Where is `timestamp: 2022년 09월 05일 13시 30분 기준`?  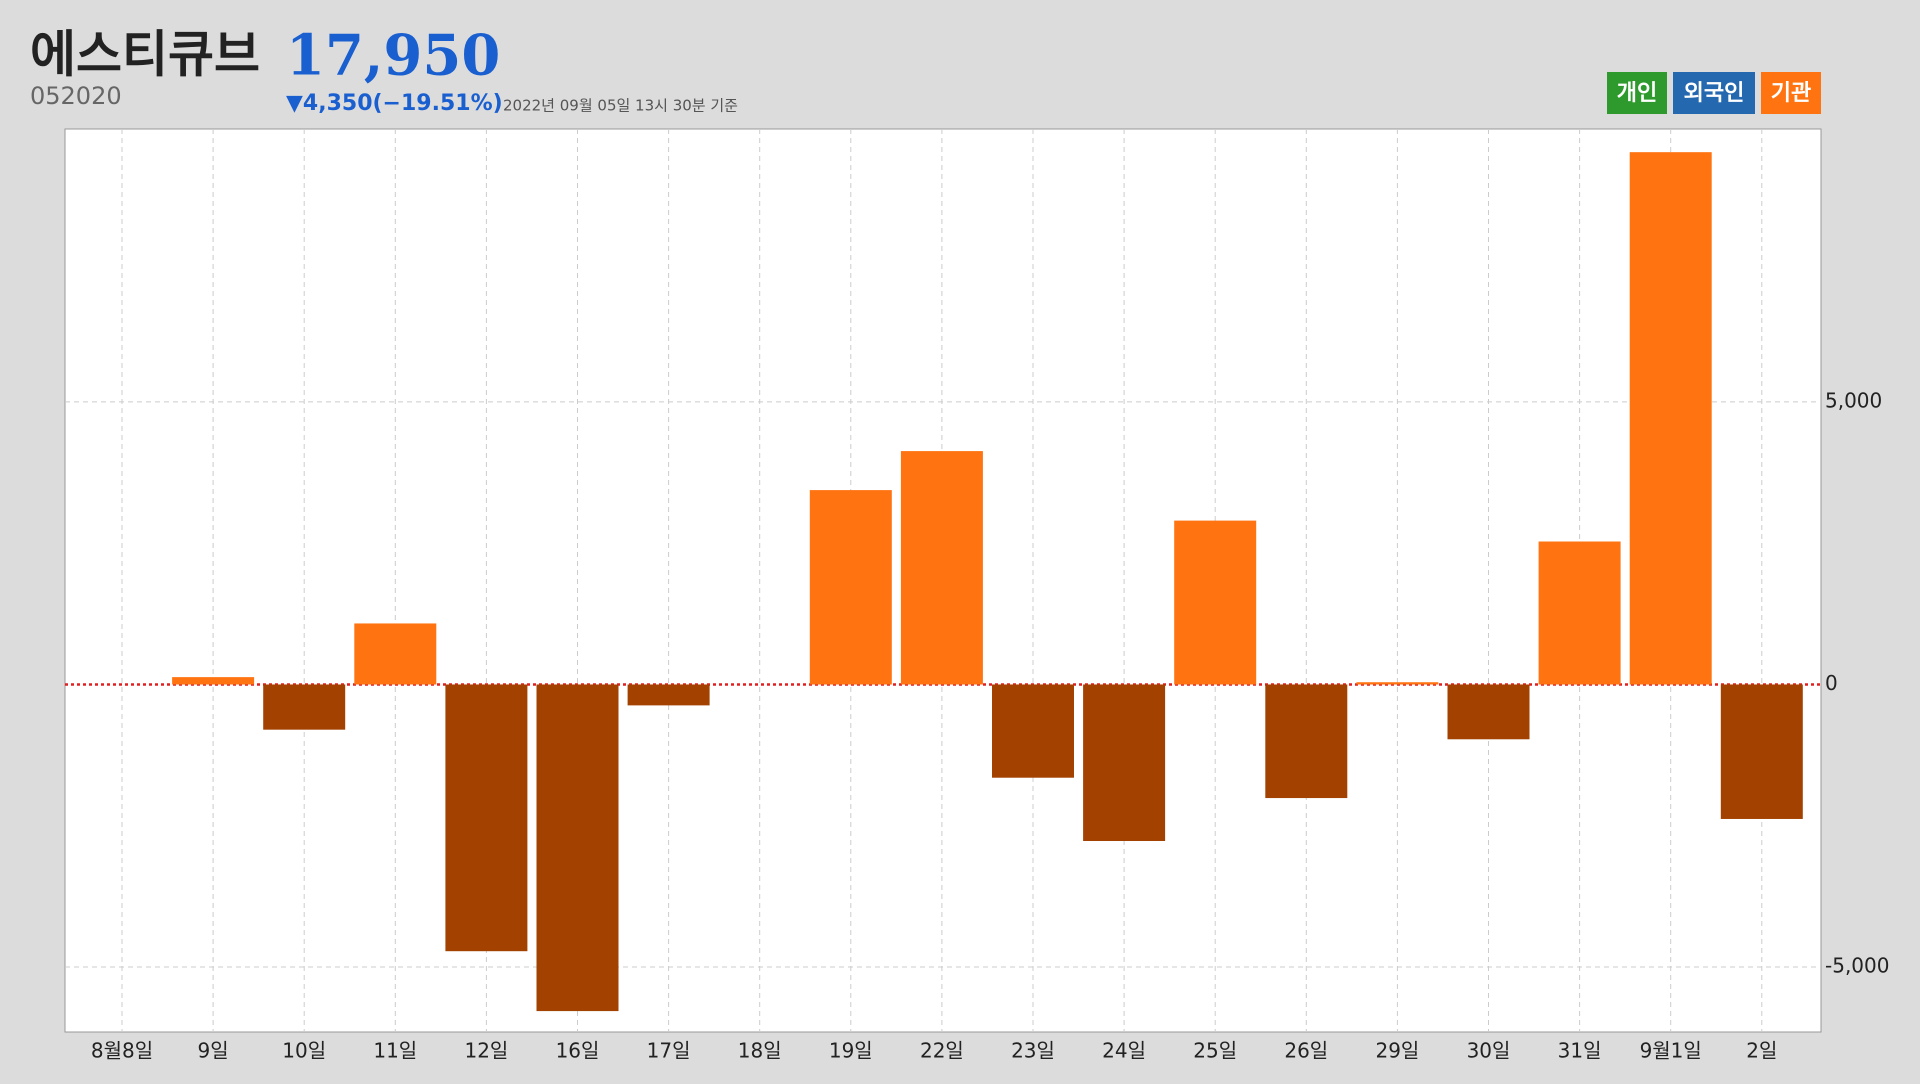
timestamp: 2022년 09월 05일 13시 30분 기준 is located at coordinates (620, 106).